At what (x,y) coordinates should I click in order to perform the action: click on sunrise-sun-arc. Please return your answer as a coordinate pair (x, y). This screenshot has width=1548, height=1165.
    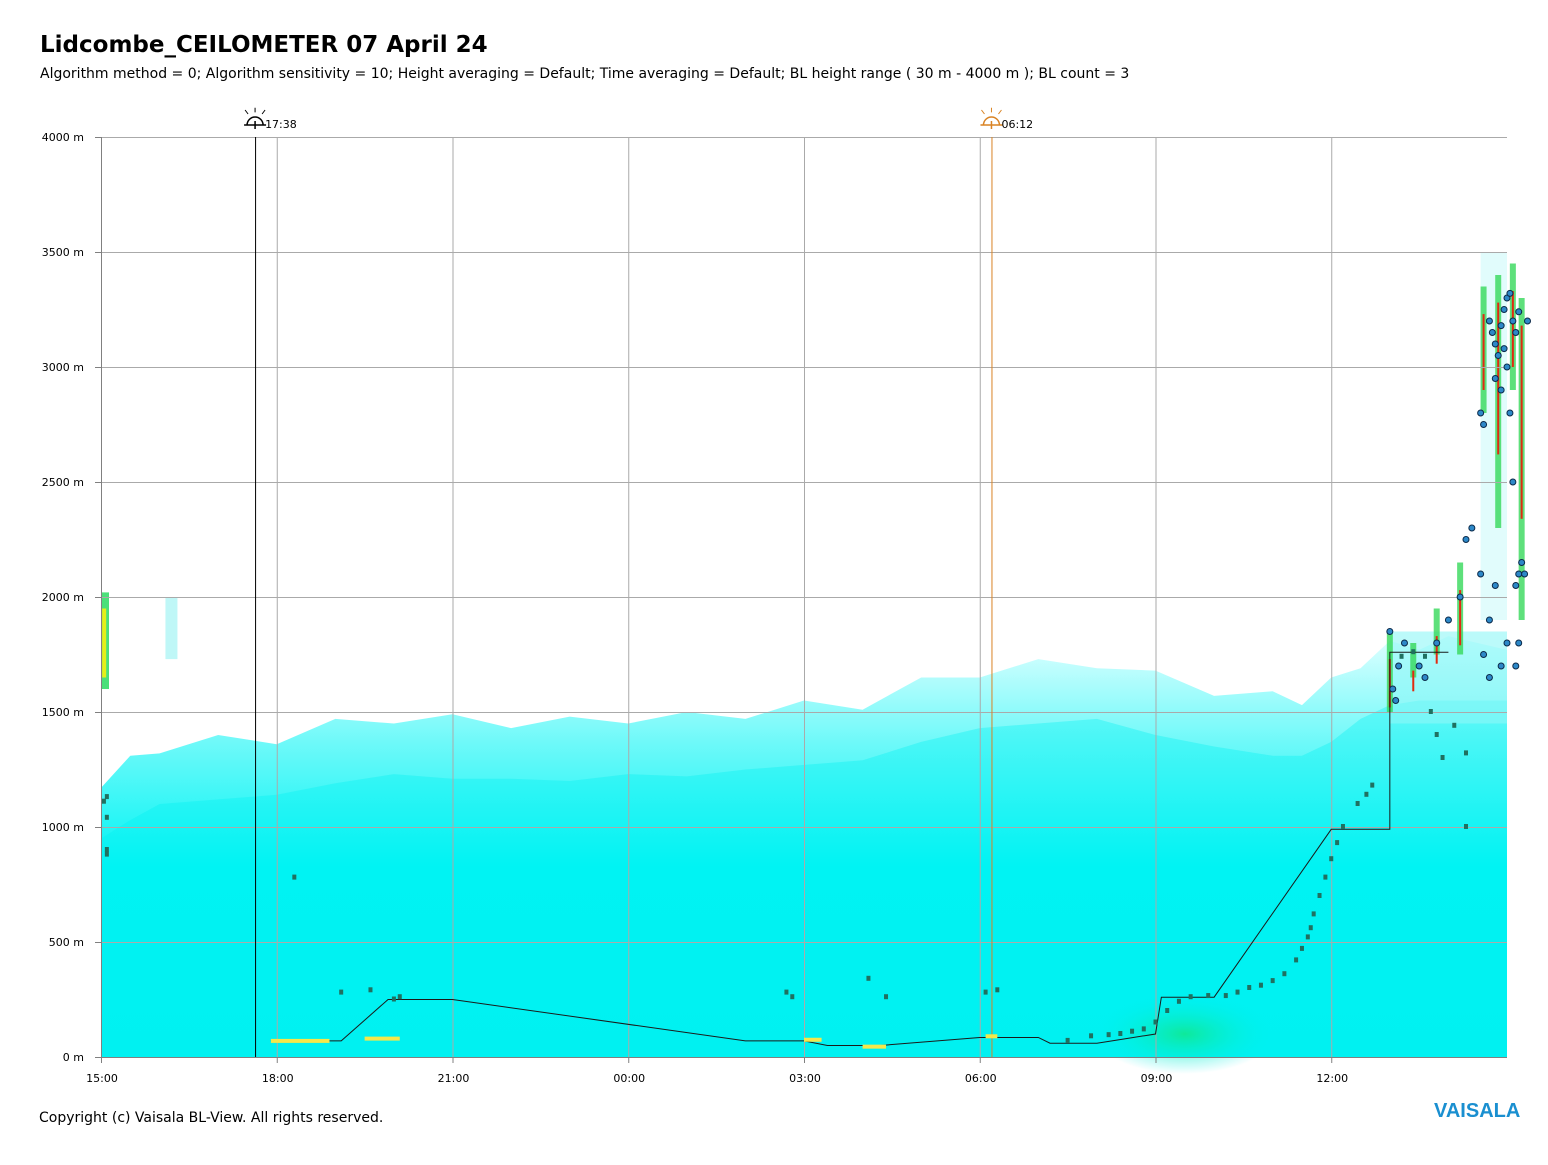
    Looking at the image, I should click on (991, 121).